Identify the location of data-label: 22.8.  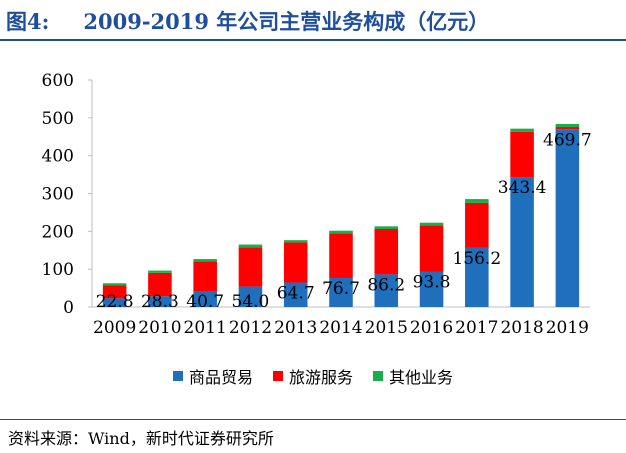
(115, 302).